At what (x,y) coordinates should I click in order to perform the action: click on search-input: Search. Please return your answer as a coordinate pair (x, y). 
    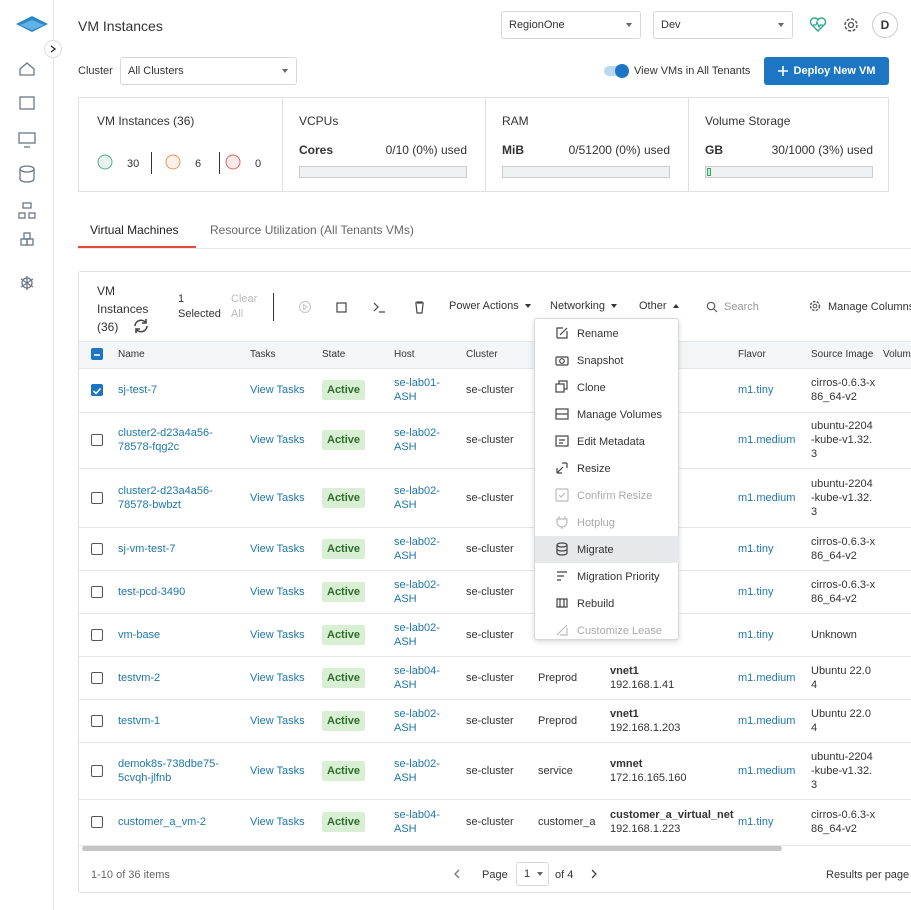
    Looking at the image, I should click on (741, 307).